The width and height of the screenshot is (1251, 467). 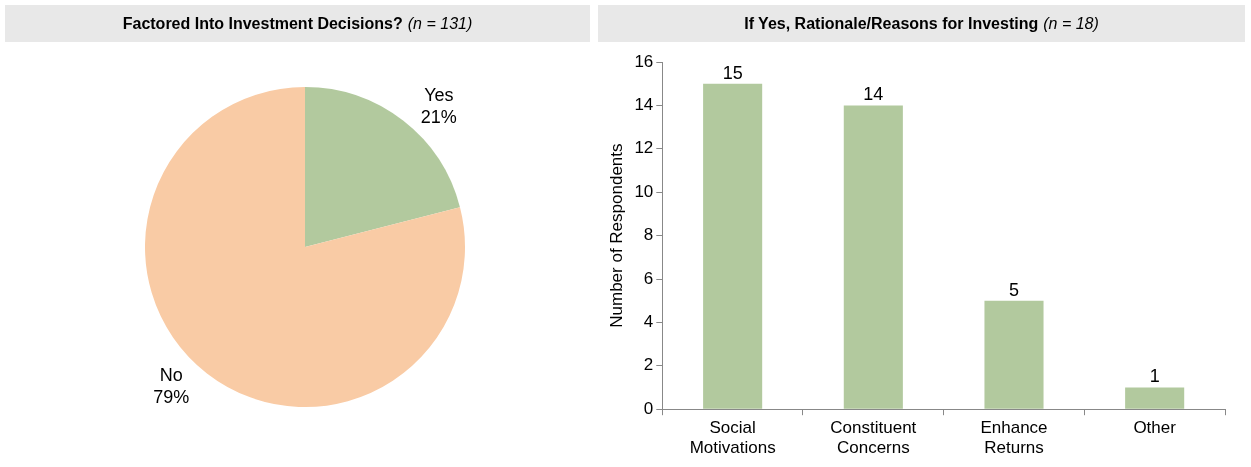 What do you see at coordinates (644, 191) in the screenshot?
I see `y-tick-label: 10` at bounding box center [644, 191].